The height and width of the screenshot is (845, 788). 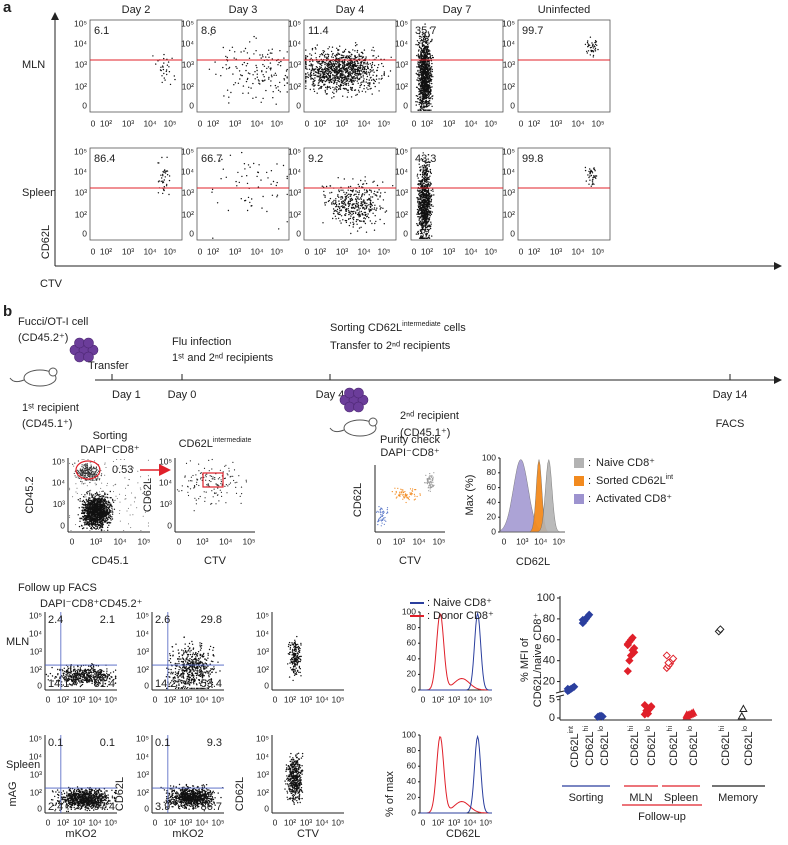 What do you see at coordinates (187, 43) in the screenshot?
I see `y-tick-label: 10⁴` at bounding box center [187, 43].